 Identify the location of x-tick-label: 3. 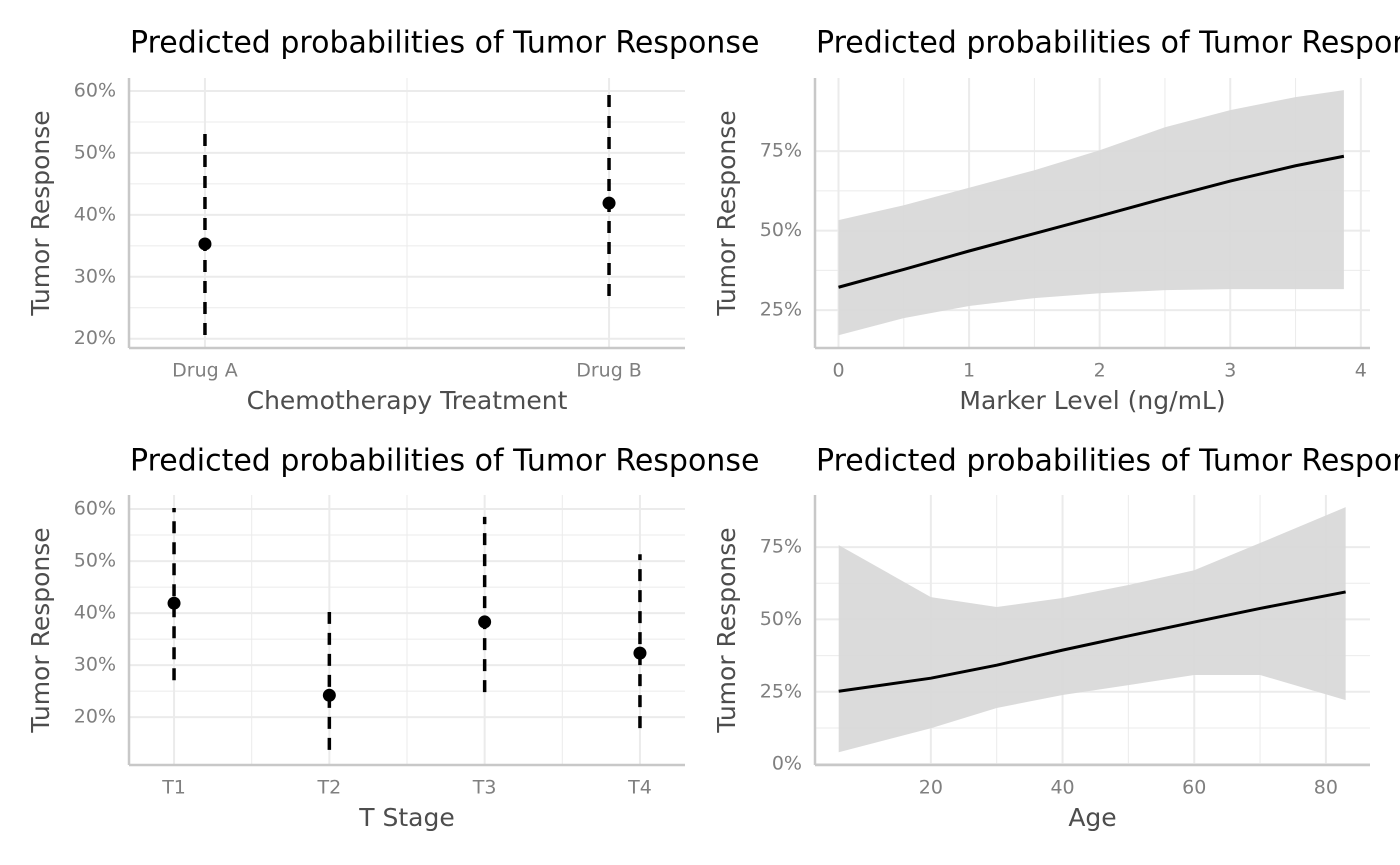
(1230, 371).